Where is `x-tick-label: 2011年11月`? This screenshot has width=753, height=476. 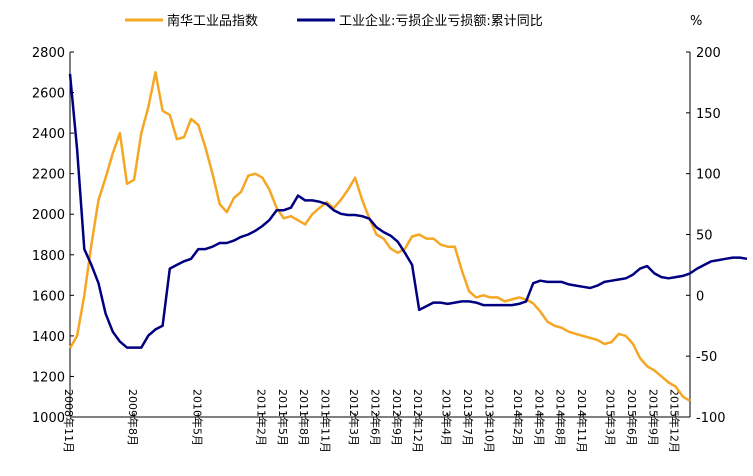
x-tick-label: 2011年11月 is located at coordinates (326, 421).